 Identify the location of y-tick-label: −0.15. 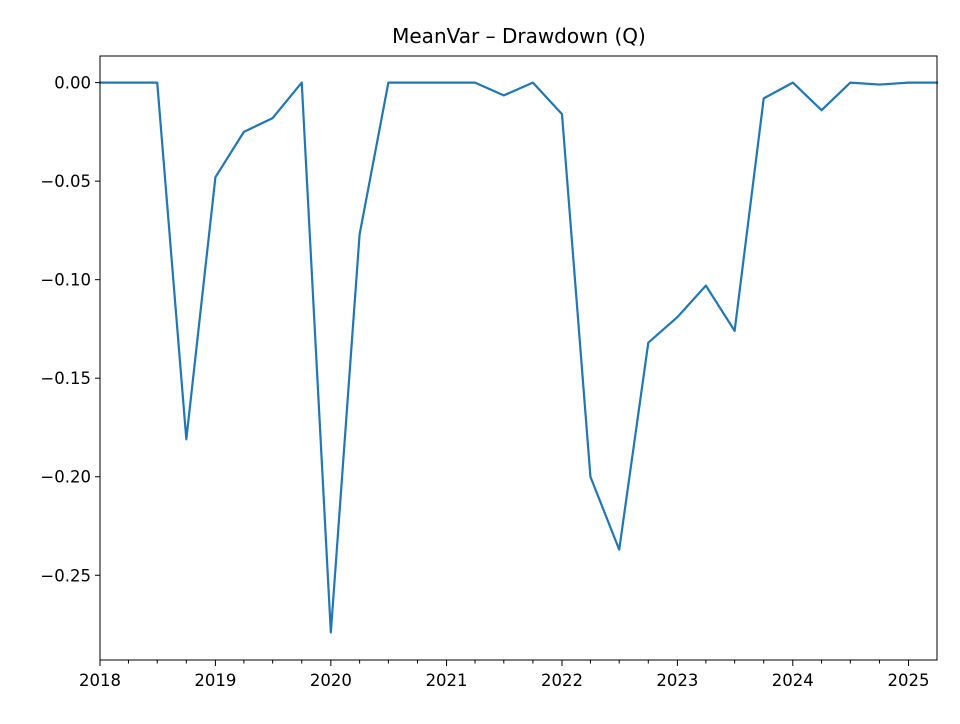
(65, 378).